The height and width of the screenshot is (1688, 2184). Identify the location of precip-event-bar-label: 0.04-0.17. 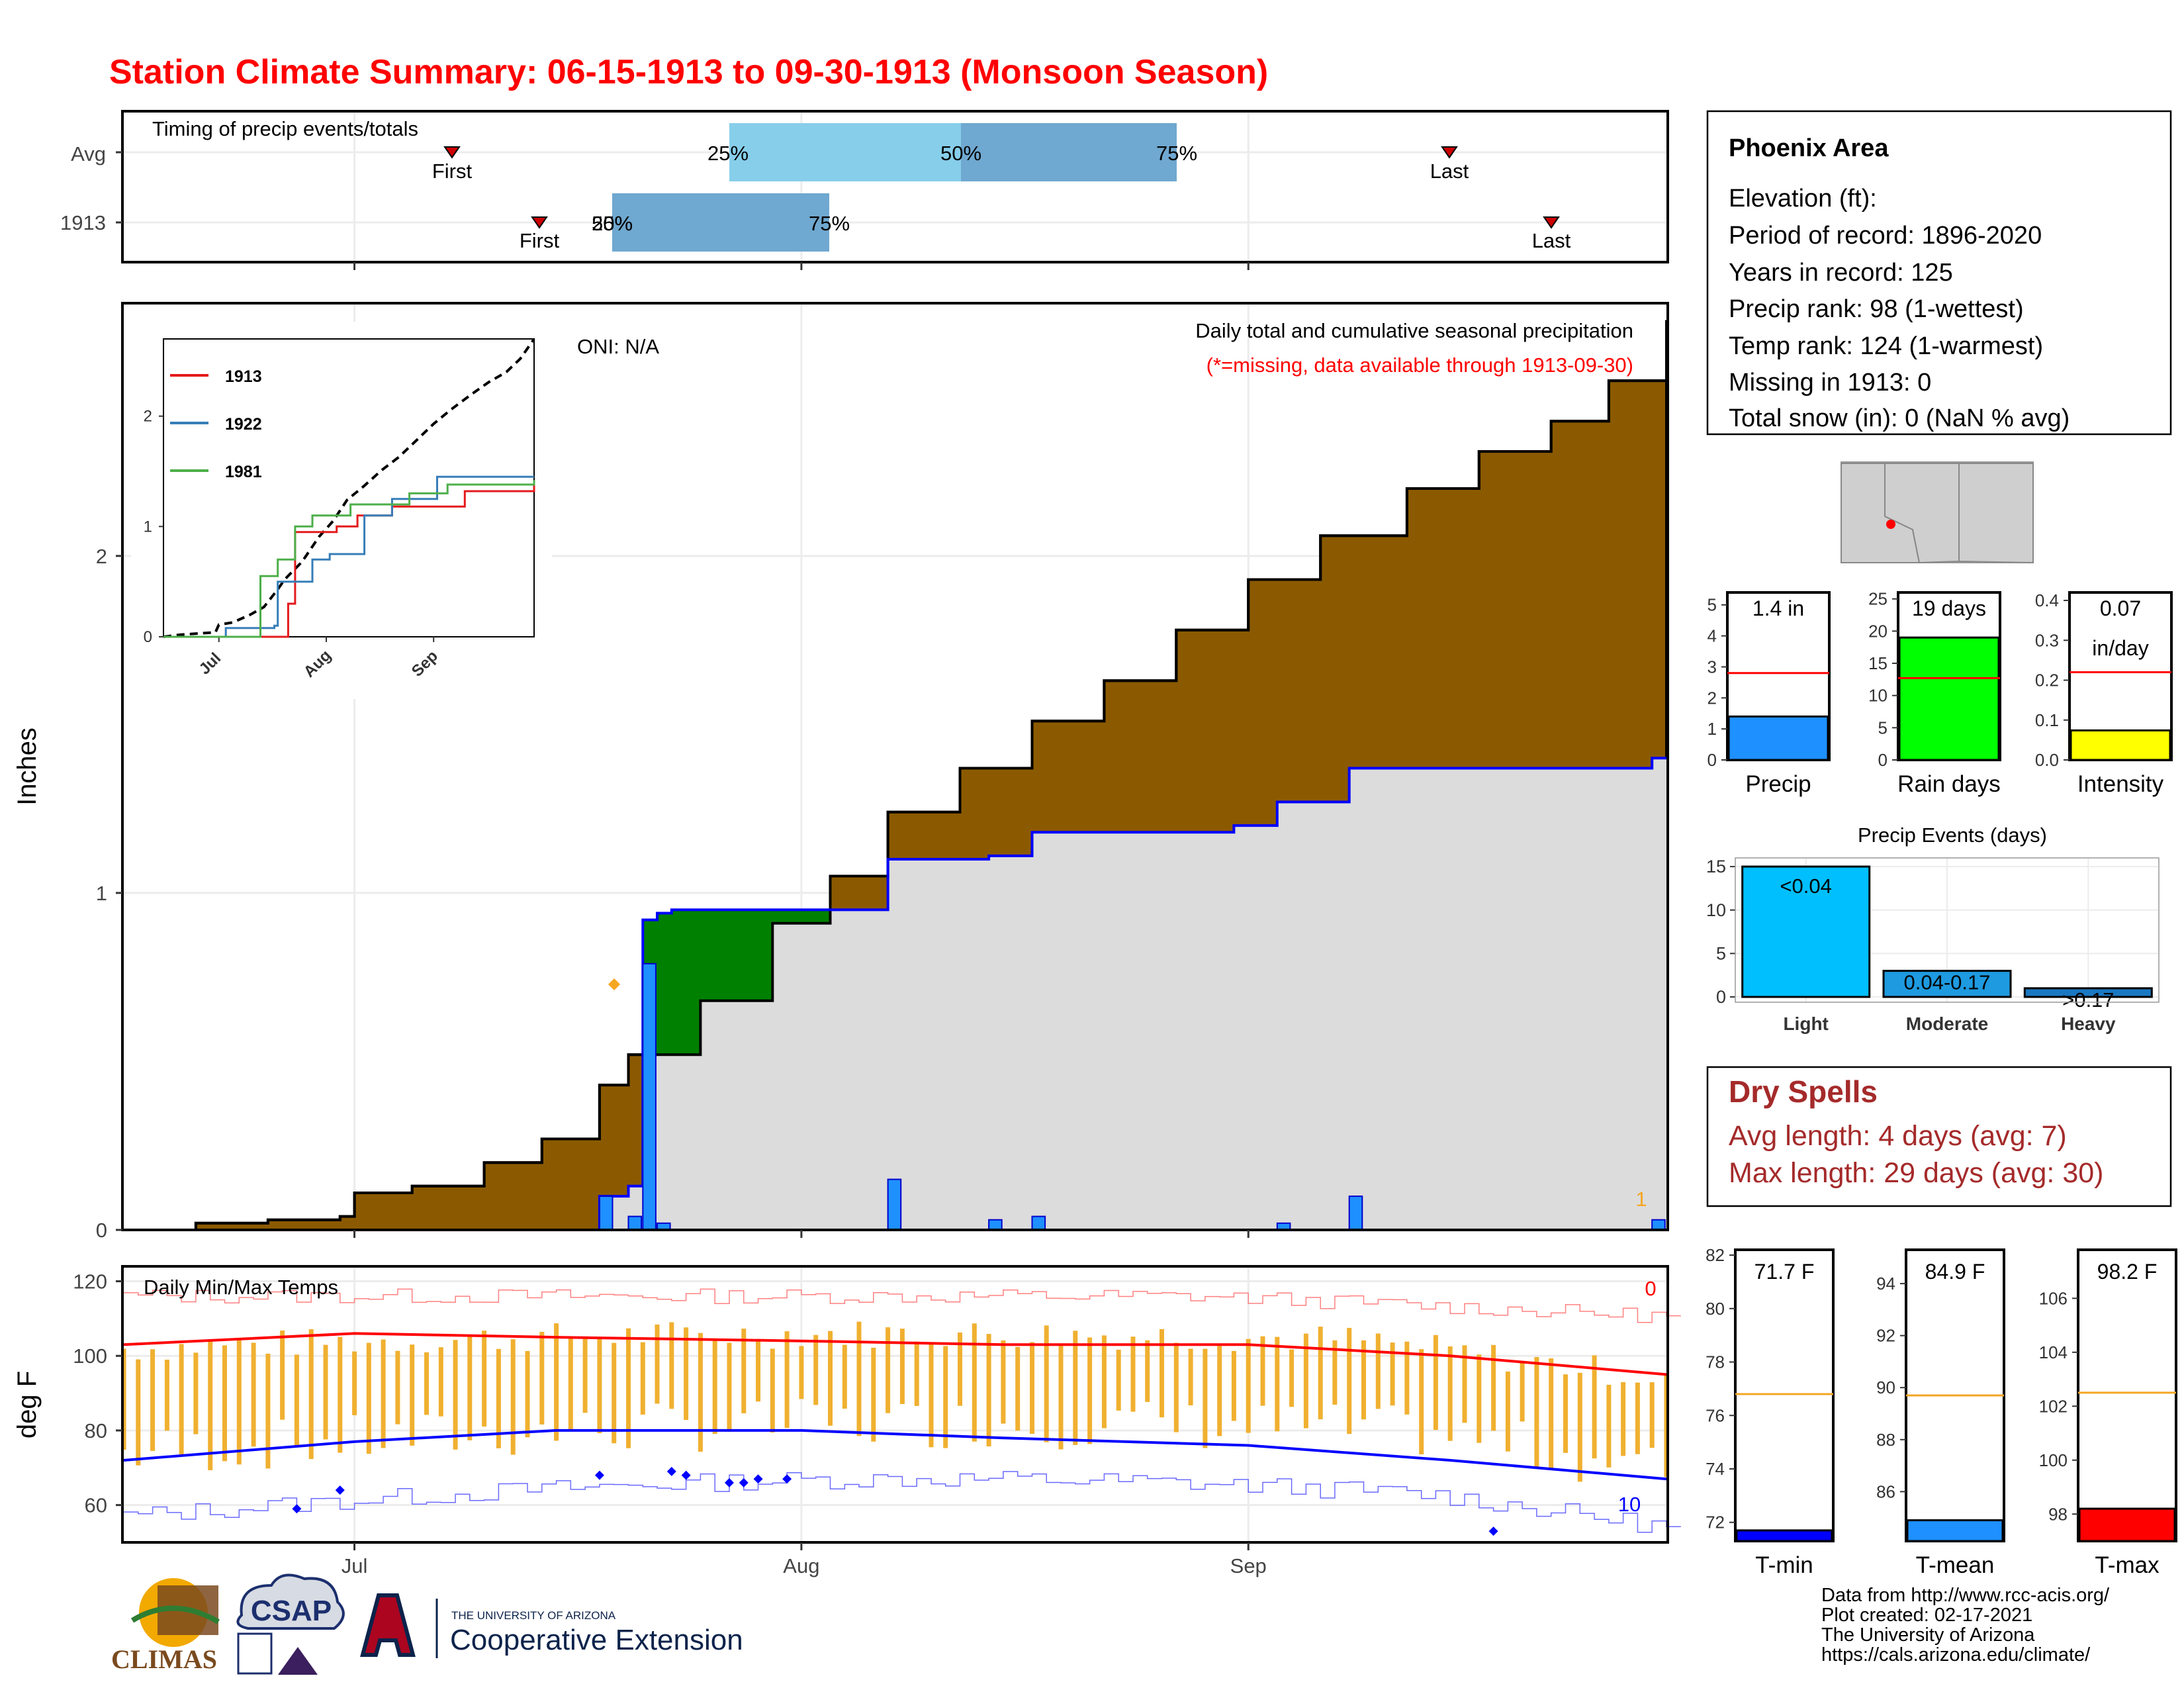
(1948, 982).